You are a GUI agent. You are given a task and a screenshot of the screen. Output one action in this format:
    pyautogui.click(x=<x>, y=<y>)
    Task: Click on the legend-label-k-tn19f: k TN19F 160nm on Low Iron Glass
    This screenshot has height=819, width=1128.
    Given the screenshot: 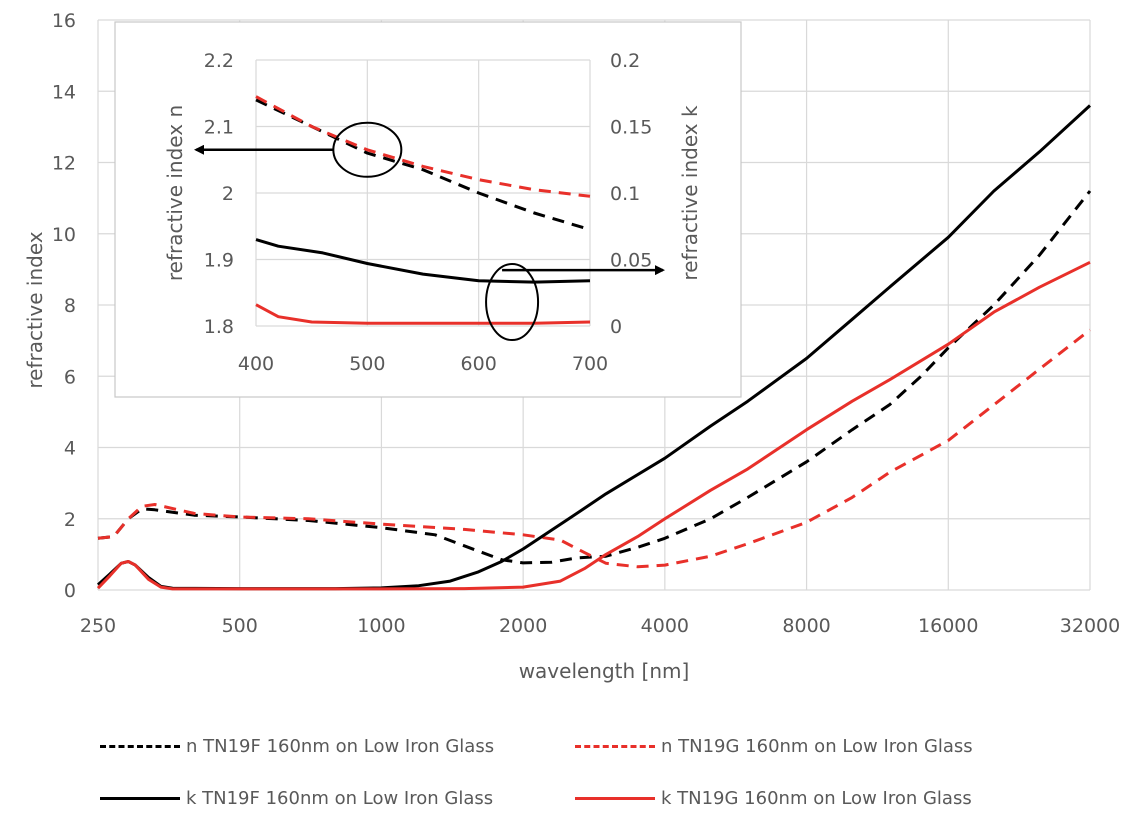 What is the action you would take?
    pyautogui.click(x=340, y=798)
    